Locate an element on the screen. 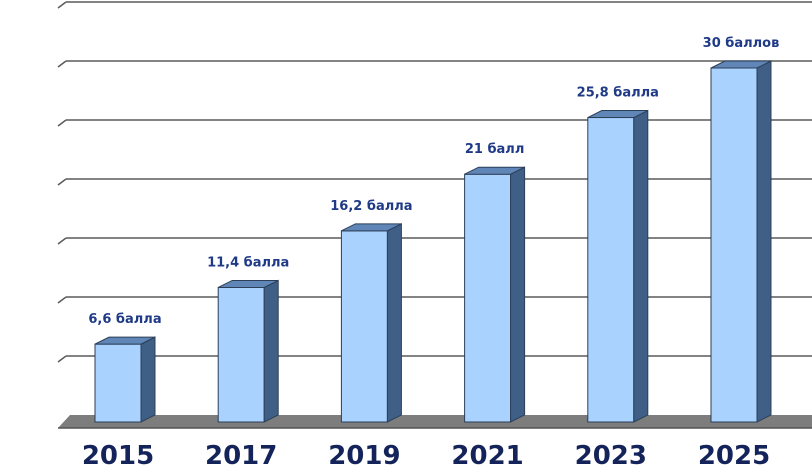 This screenshot has height=468, width=812. category-label: 2021 is located at coordinates (487, 454).